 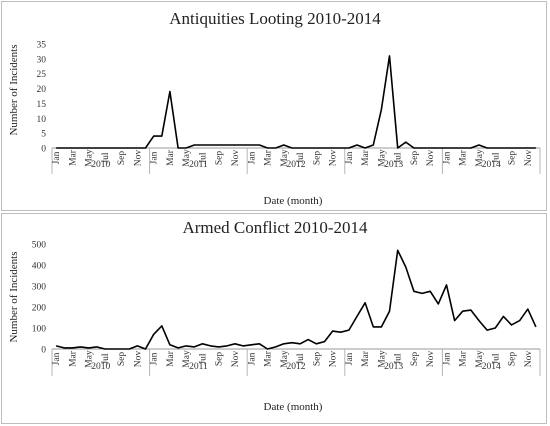 I want to click on y-axis-label: Number of Incidents, so click(x=14, y=89).